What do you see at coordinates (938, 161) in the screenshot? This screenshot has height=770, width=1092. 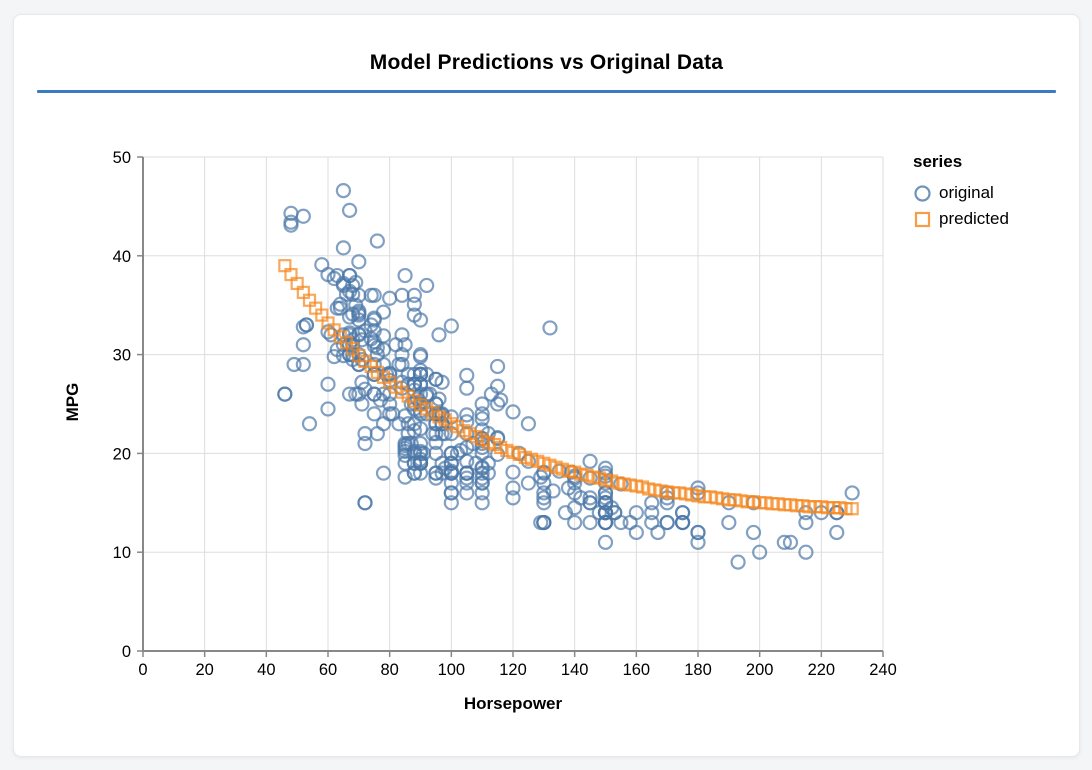 I see `legend-title: series` at bounding box center [938, 161].